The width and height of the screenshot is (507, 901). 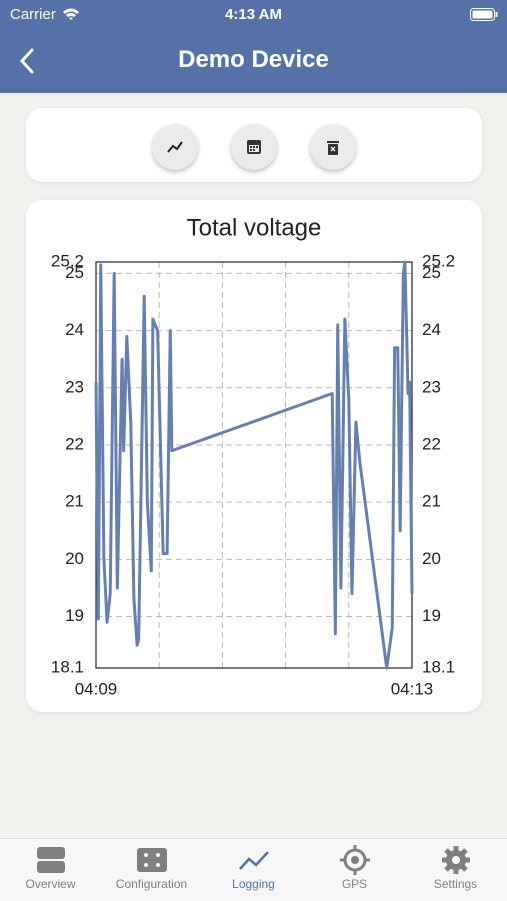 I want to click on chart-button, so click(x=175, y=147).